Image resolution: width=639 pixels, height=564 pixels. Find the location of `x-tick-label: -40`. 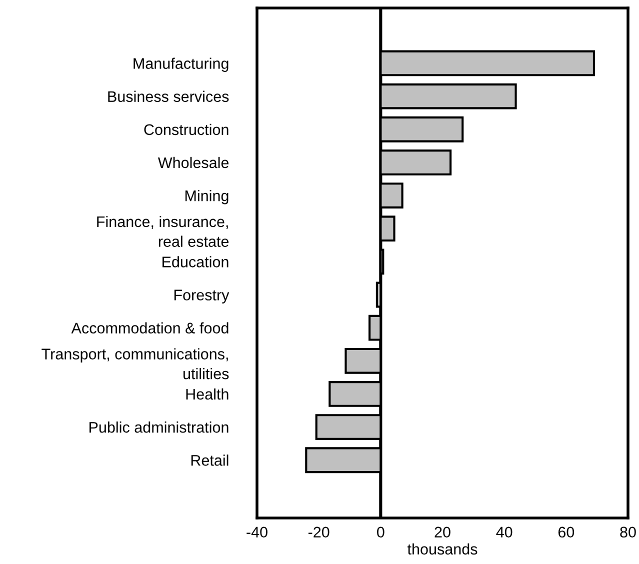

x-tick-label: -40 is located at coordinates (257, 532).